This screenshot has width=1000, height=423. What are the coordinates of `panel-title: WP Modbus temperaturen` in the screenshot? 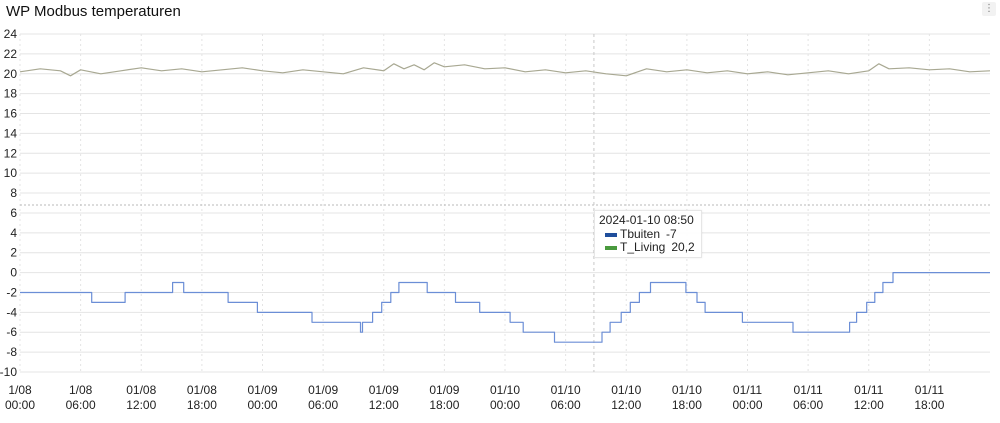 It's located at (93, 11).